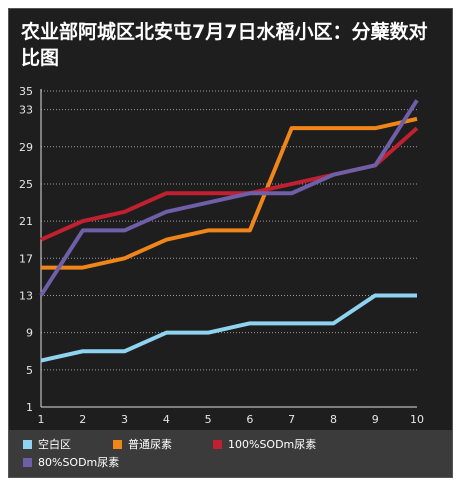 The width and height of the screenshot is (459, 484). I want to click on legend-label: 80%SODm尿素, so click(79, 462).